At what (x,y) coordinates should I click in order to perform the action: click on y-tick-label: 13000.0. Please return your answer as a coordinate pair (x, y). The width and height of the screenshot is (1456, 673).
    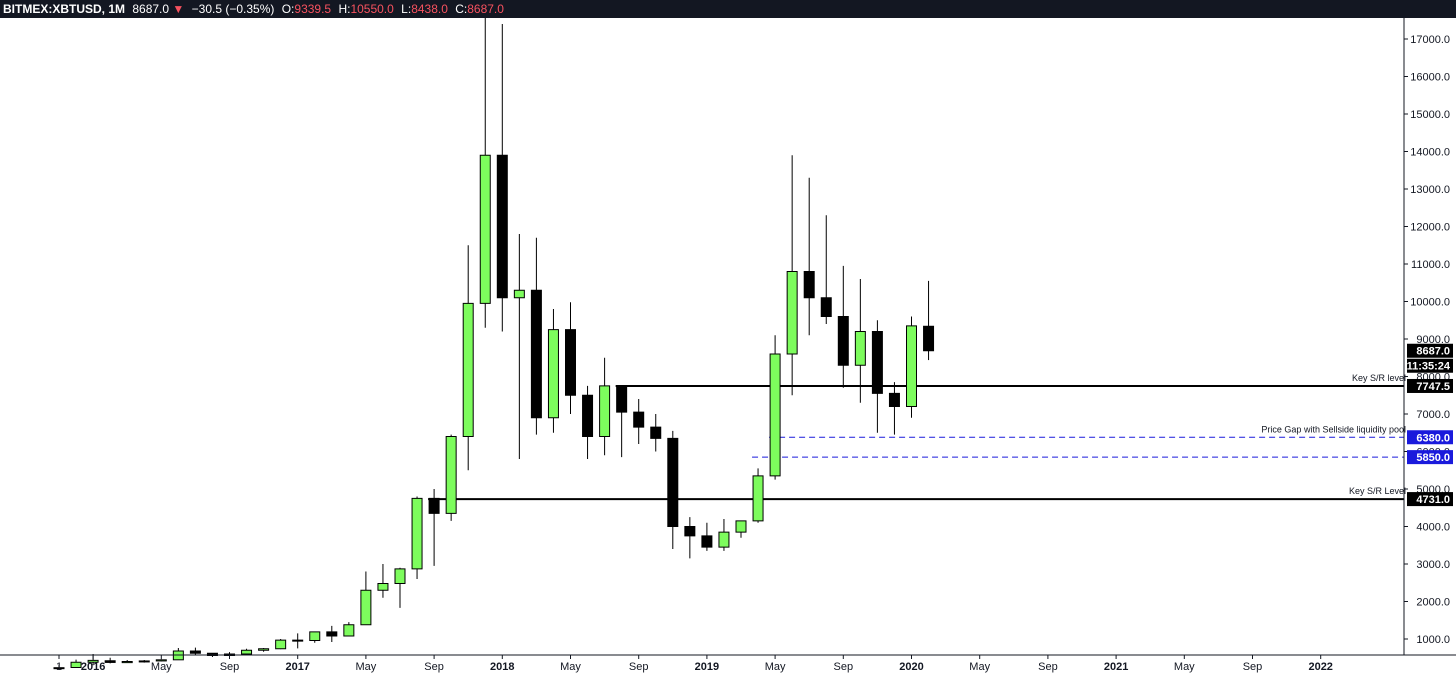
    Looking at the image, I should click on (1430, 190).